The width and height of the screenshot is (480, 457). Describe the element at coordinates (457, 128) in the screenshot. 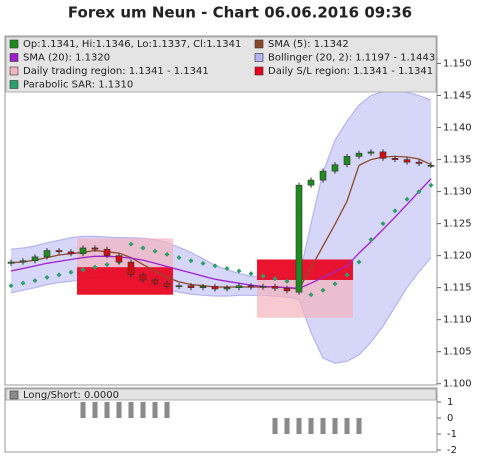

I see `y-tick-label: 1.140` at that location.